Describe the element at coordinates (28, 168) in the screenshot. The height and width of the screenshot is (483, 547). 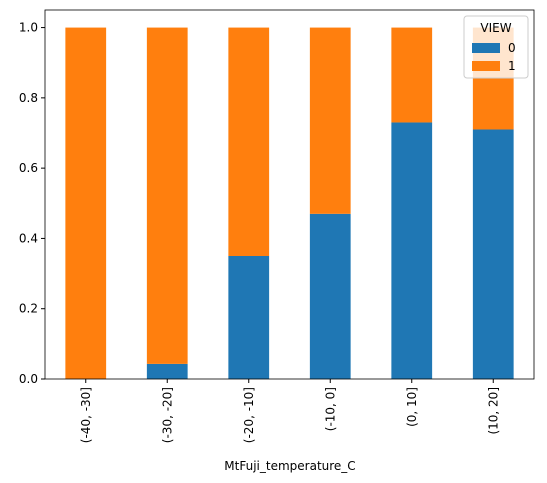
I see `y-tick-label: 0.6` at that location.